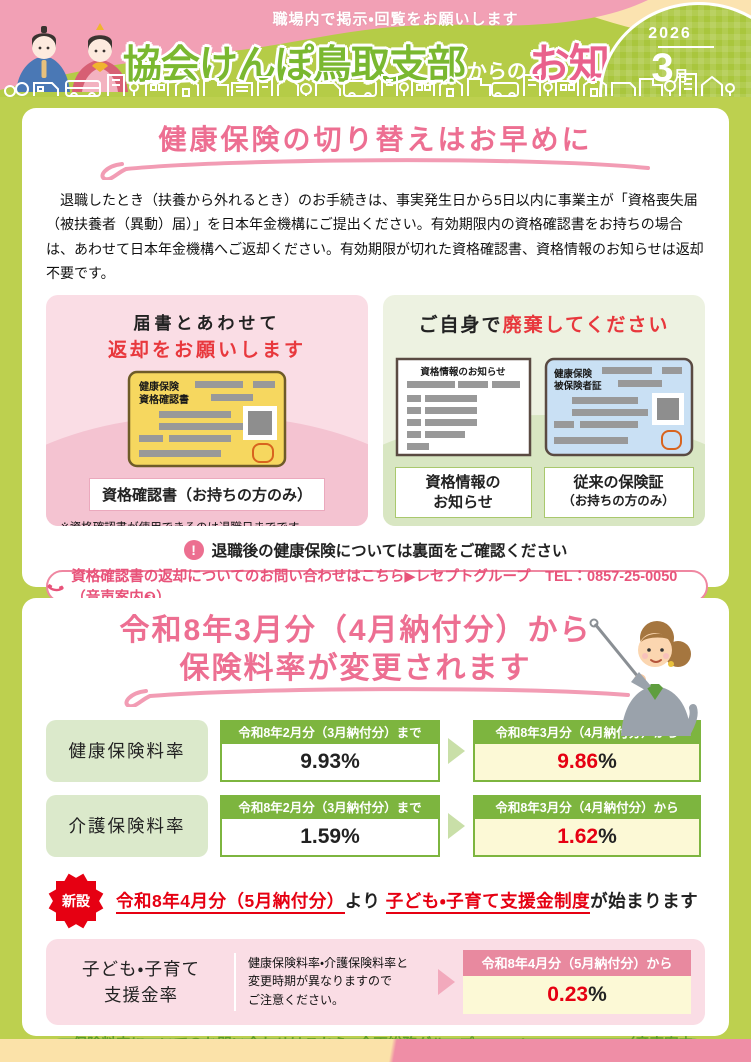 The height and width of the screenshot is (1062, 751). I want to click on new-system-line: 新設 令和8年4月分（5月納付分）より 子ども・子育て支援金制度が始まります, so click(376, 901).